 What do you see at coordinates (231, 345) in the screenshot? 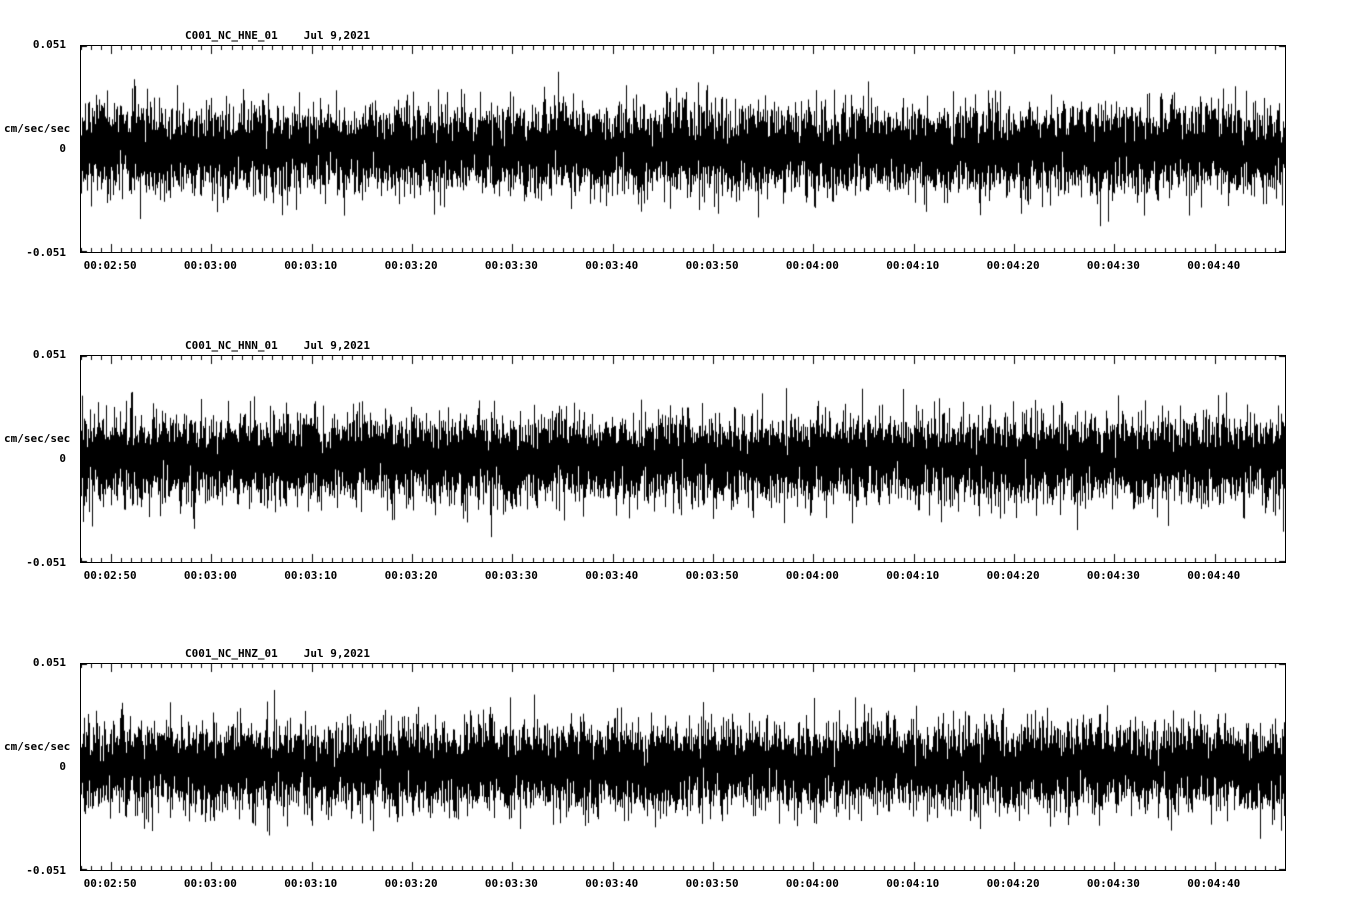
I see `trace-id-label: C001_NC_HNN_01` at bounding box center [231, 345].